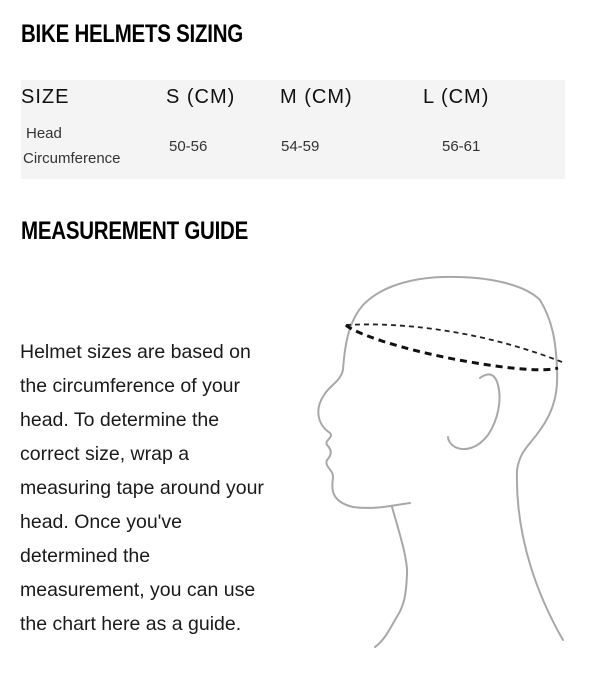 The width and height of the screenshot is (600, 688). I want to click on measuring-tape-back, so click(454, 343).